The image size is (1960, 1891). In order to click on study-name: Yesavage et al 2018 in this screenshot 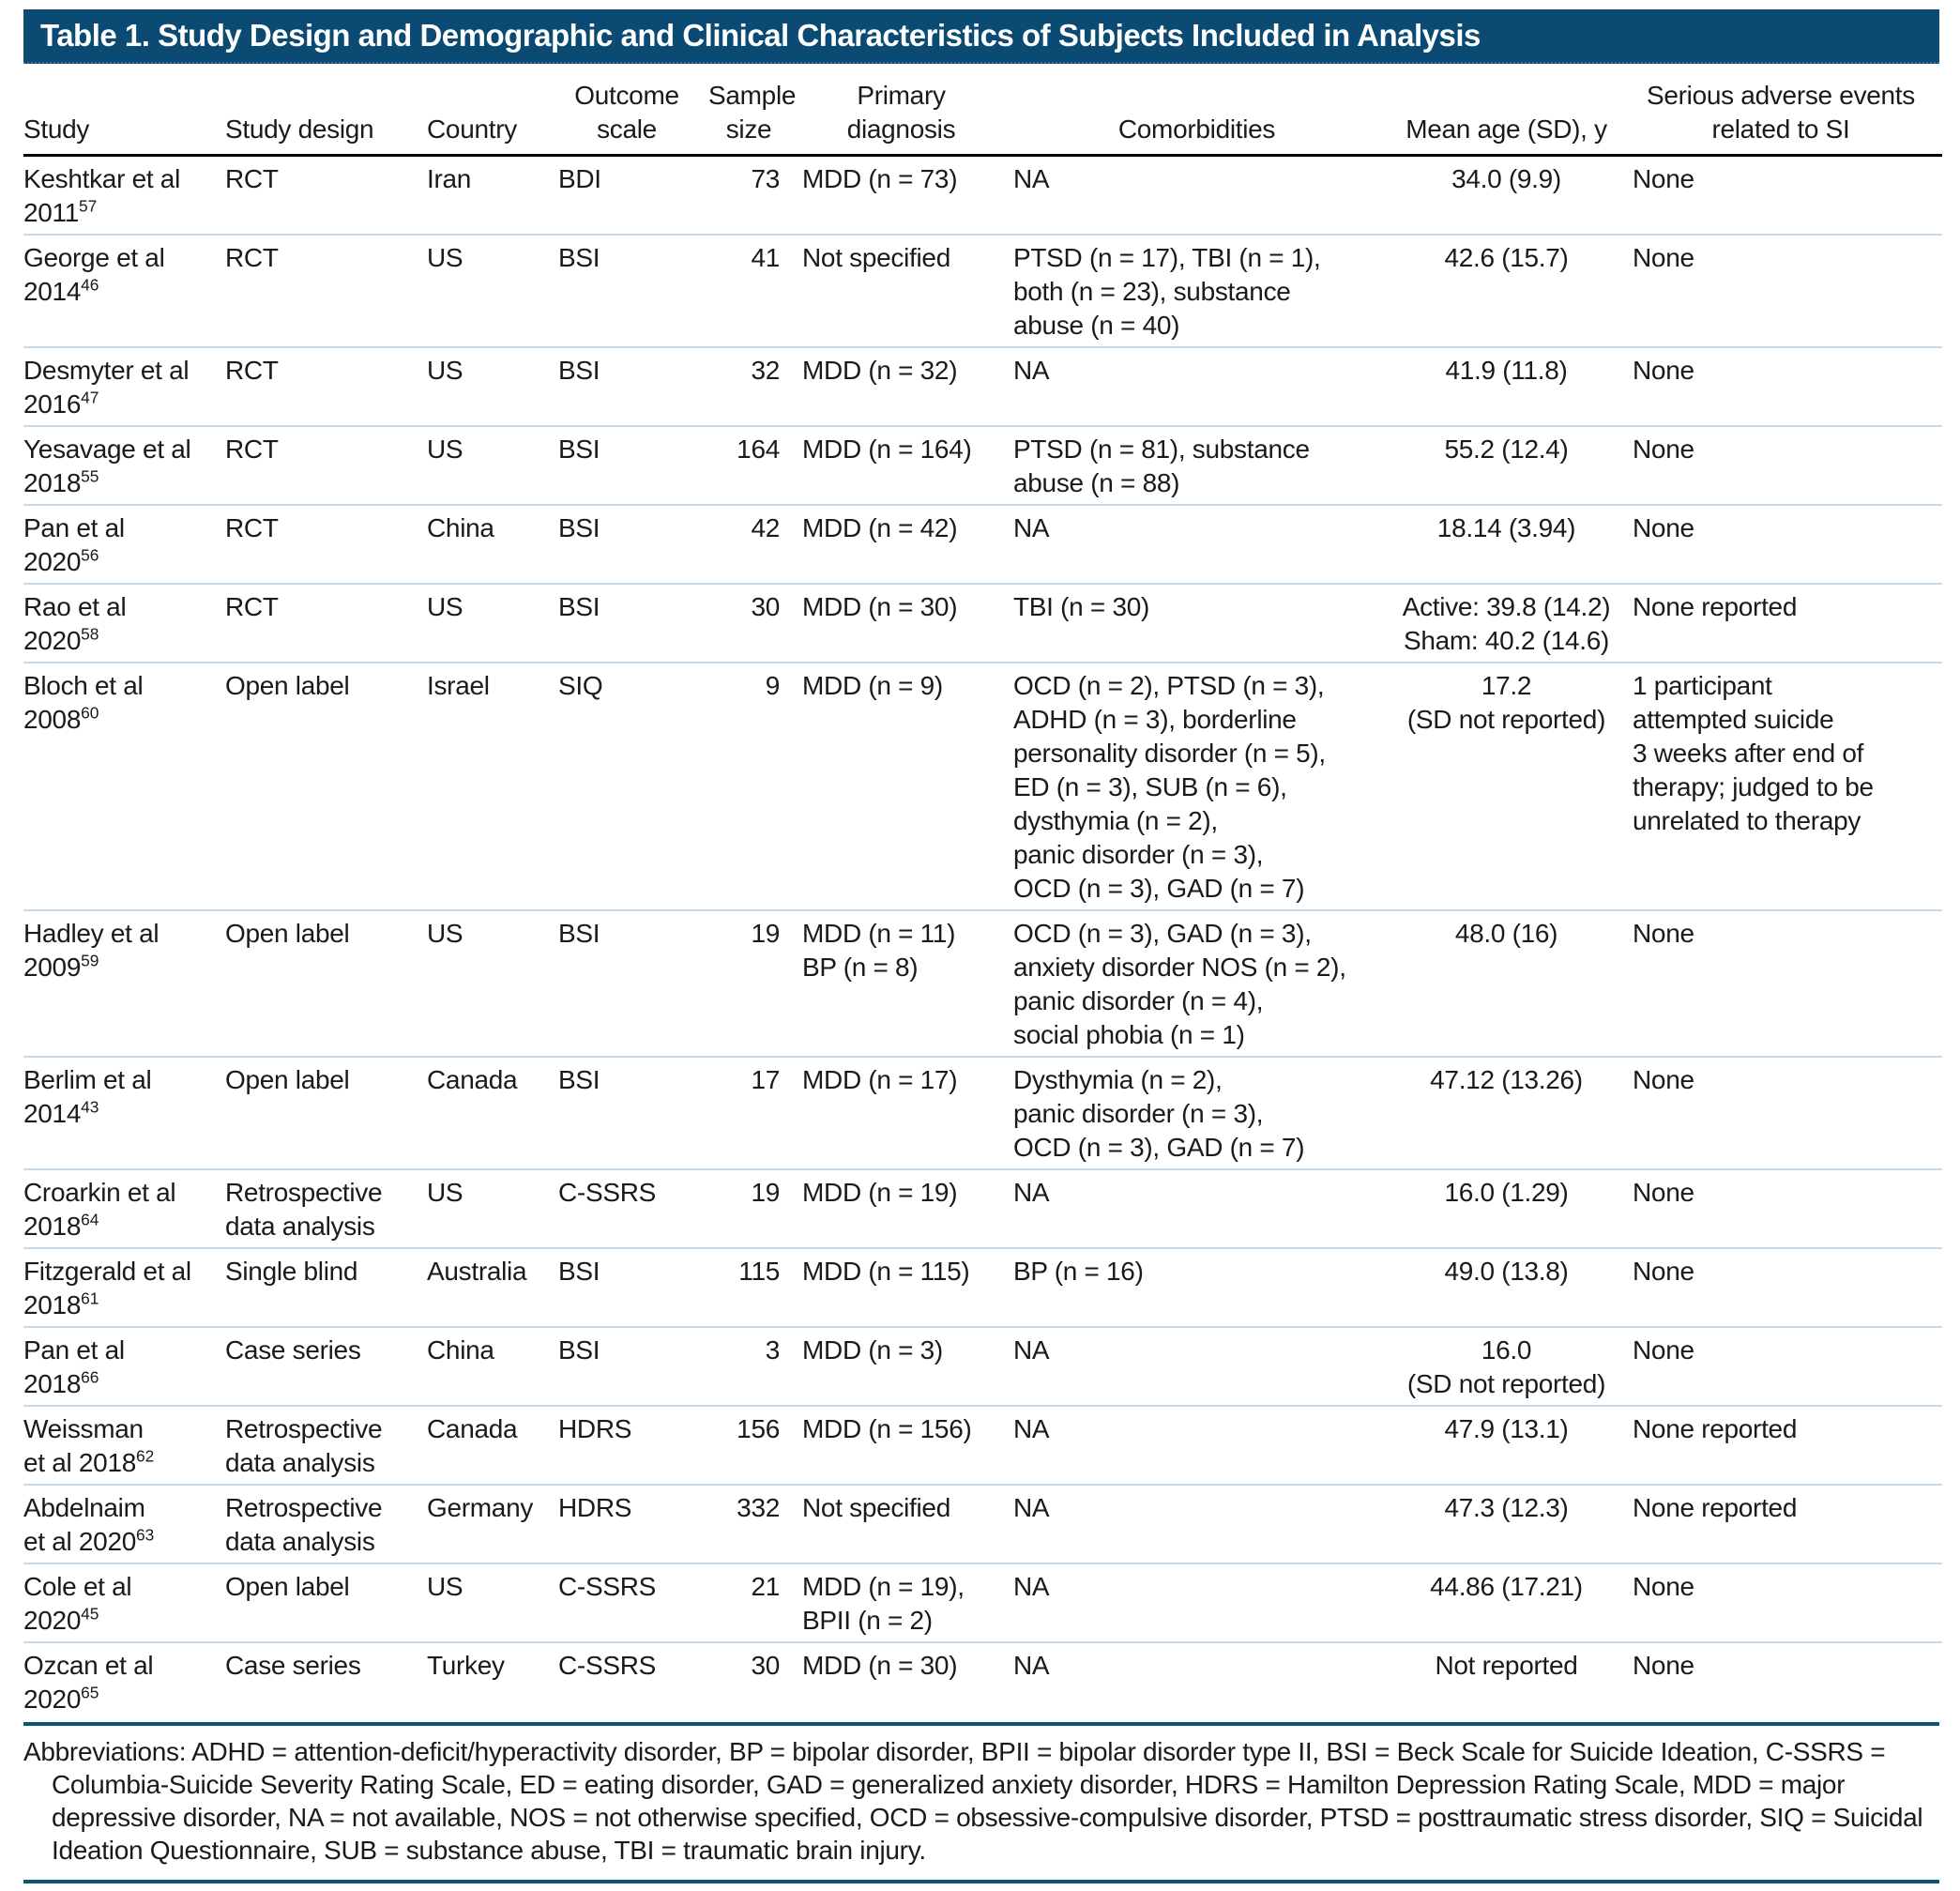, I will do `click(107, 466)`.